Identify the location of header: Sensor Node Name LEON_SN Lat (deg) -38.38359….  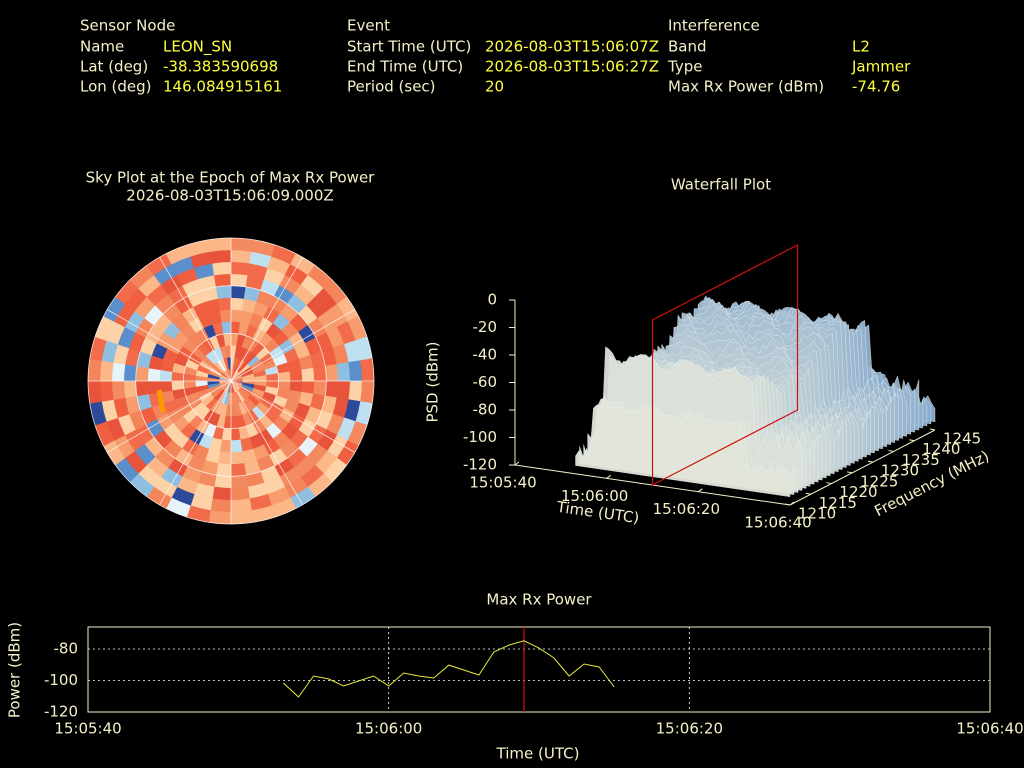
(495, 56).